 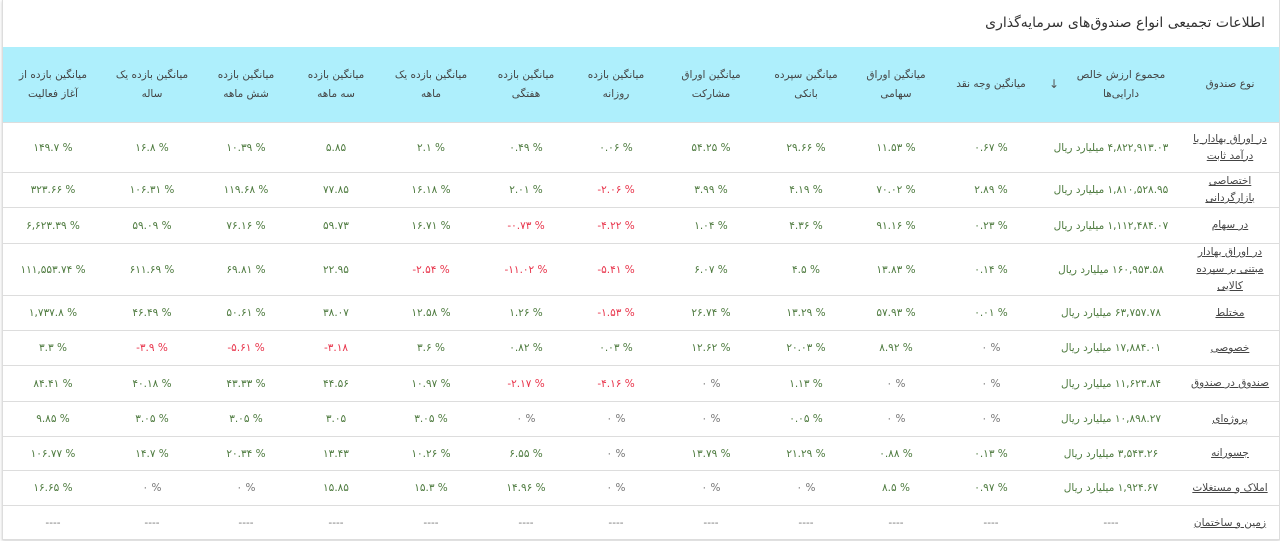 What do you see at coordinates (616, 313) in the screenshot?
I see `value-cell: -۱.۵۳ %` at bounding box center [616, 313].